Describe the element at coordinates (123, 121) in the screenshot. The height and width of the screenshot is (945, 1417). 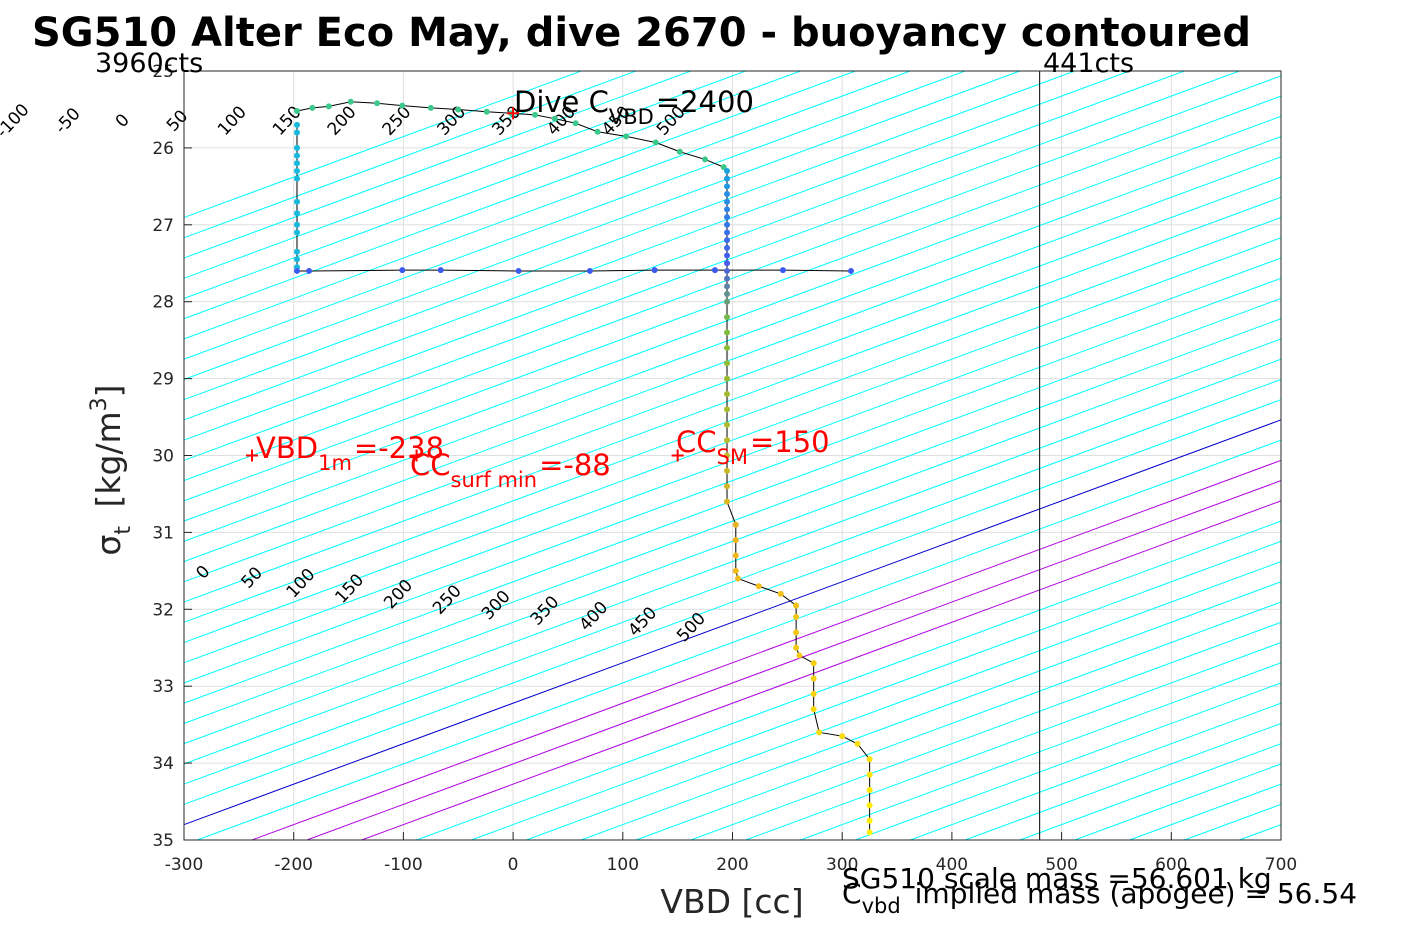
I see `contour-label-upper: 0` at that location.